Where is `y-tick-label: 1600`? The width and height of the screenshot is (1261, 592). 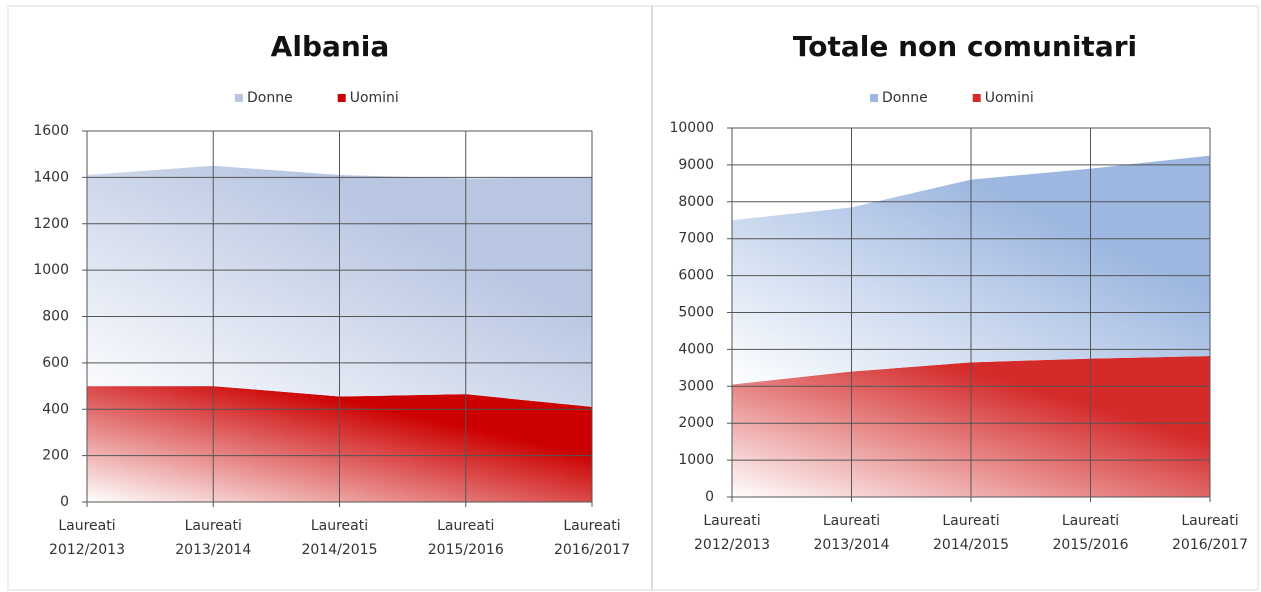 y-tick-label: 1600 is located at coordinates (51, 131).